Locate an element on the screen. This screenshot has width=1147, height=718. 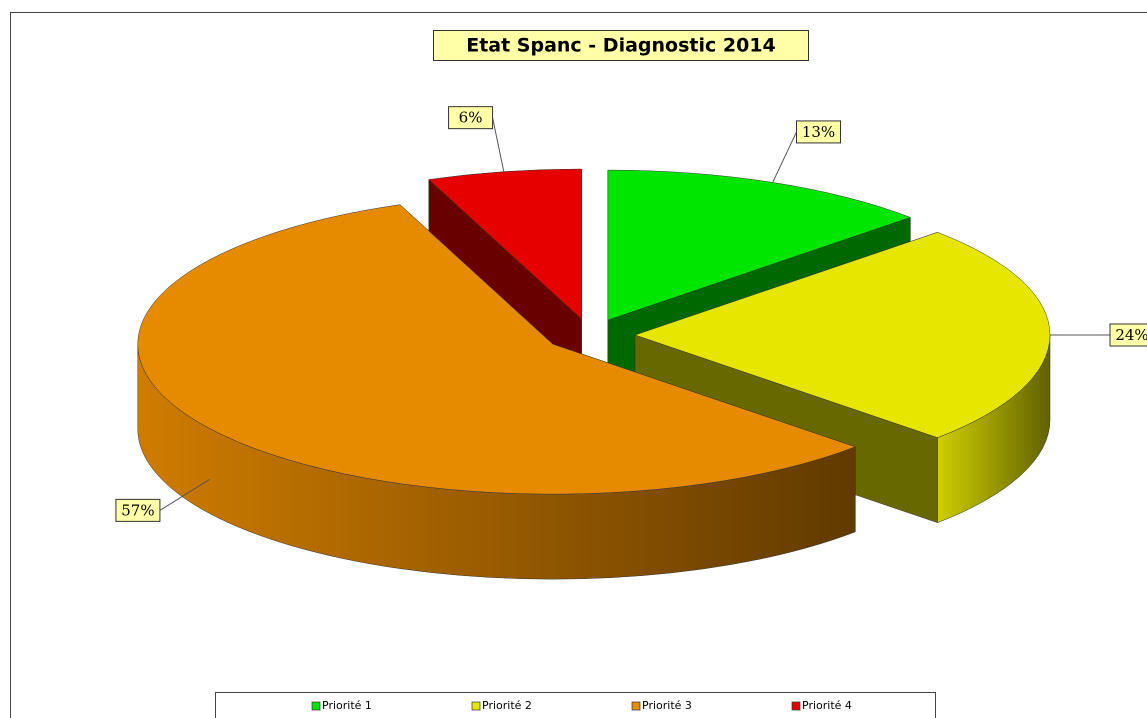
title-box is located at coordinates (621, 45).